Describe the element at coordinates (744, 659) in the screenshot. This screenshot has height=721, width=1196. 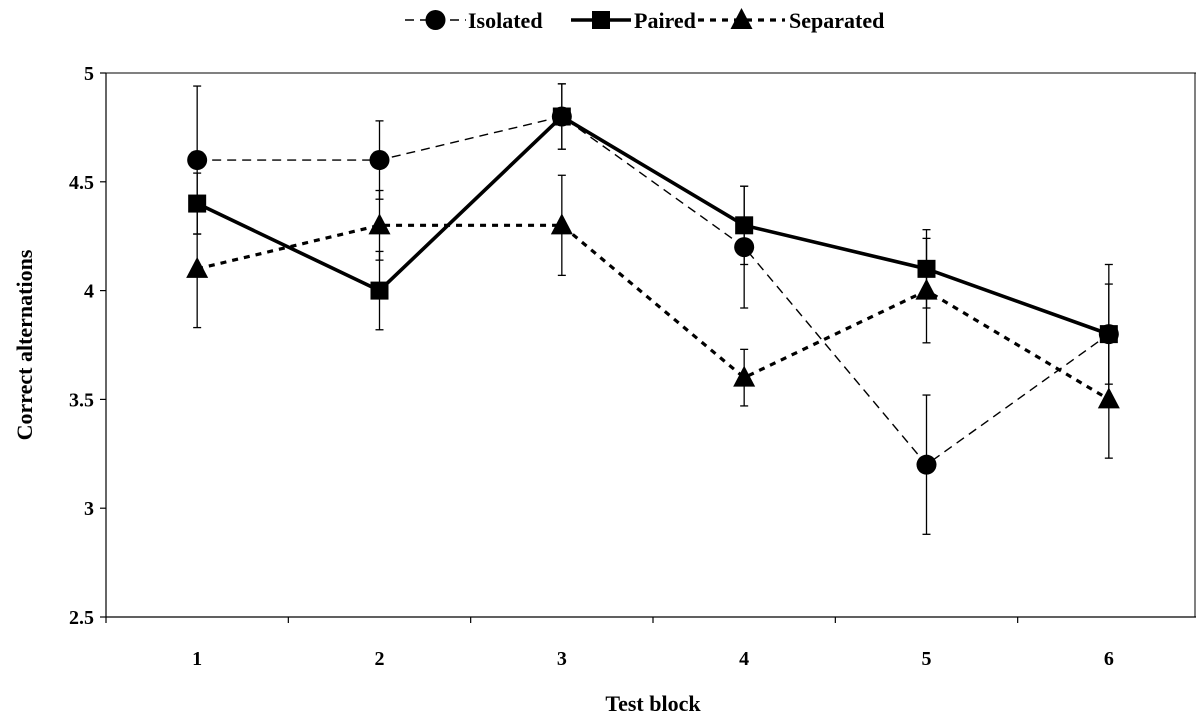
I see `x-tick-label: 4` at that location.